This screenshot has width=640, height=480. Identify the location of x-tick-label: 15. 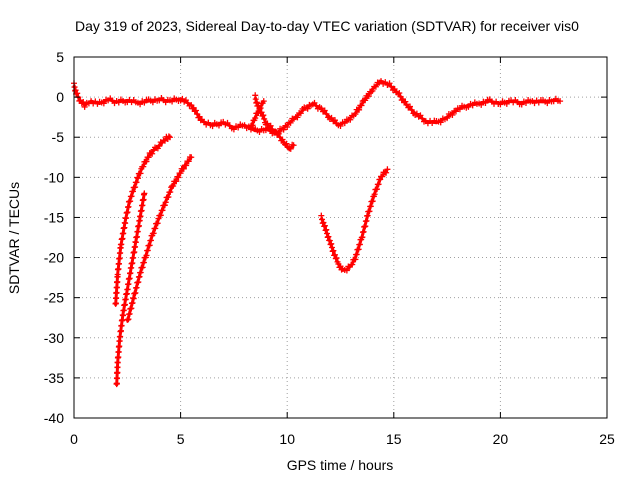
(394, 439).